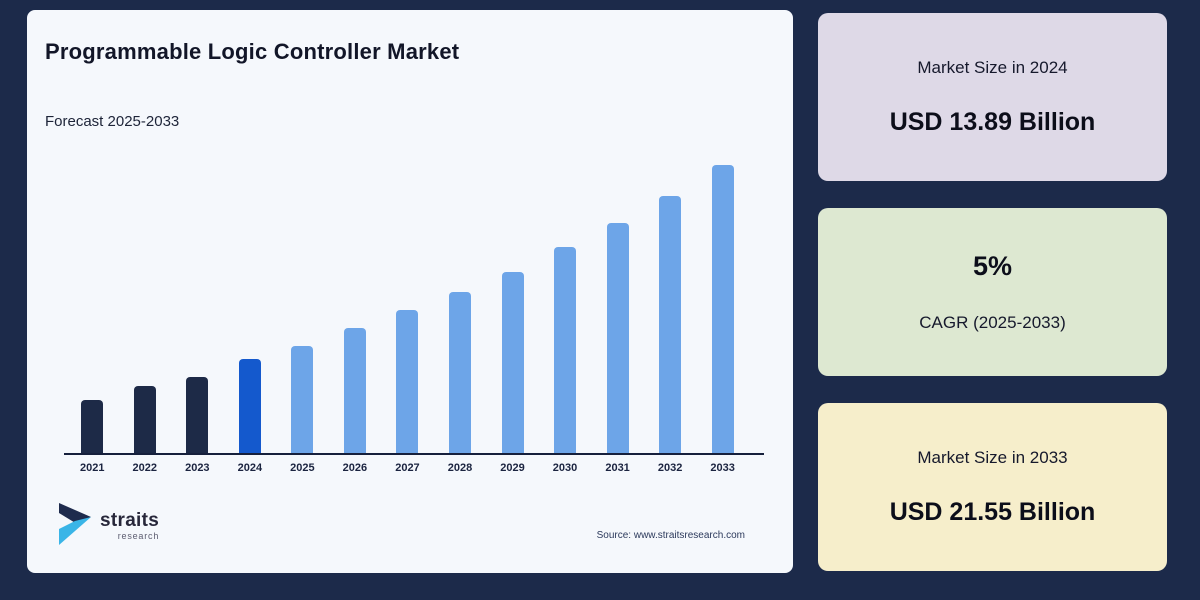 The width and height of the screenshot is (1200, 600). Describe the element at coordinates (144, 419) in the screenshot. I see `bar-2022` at that location.